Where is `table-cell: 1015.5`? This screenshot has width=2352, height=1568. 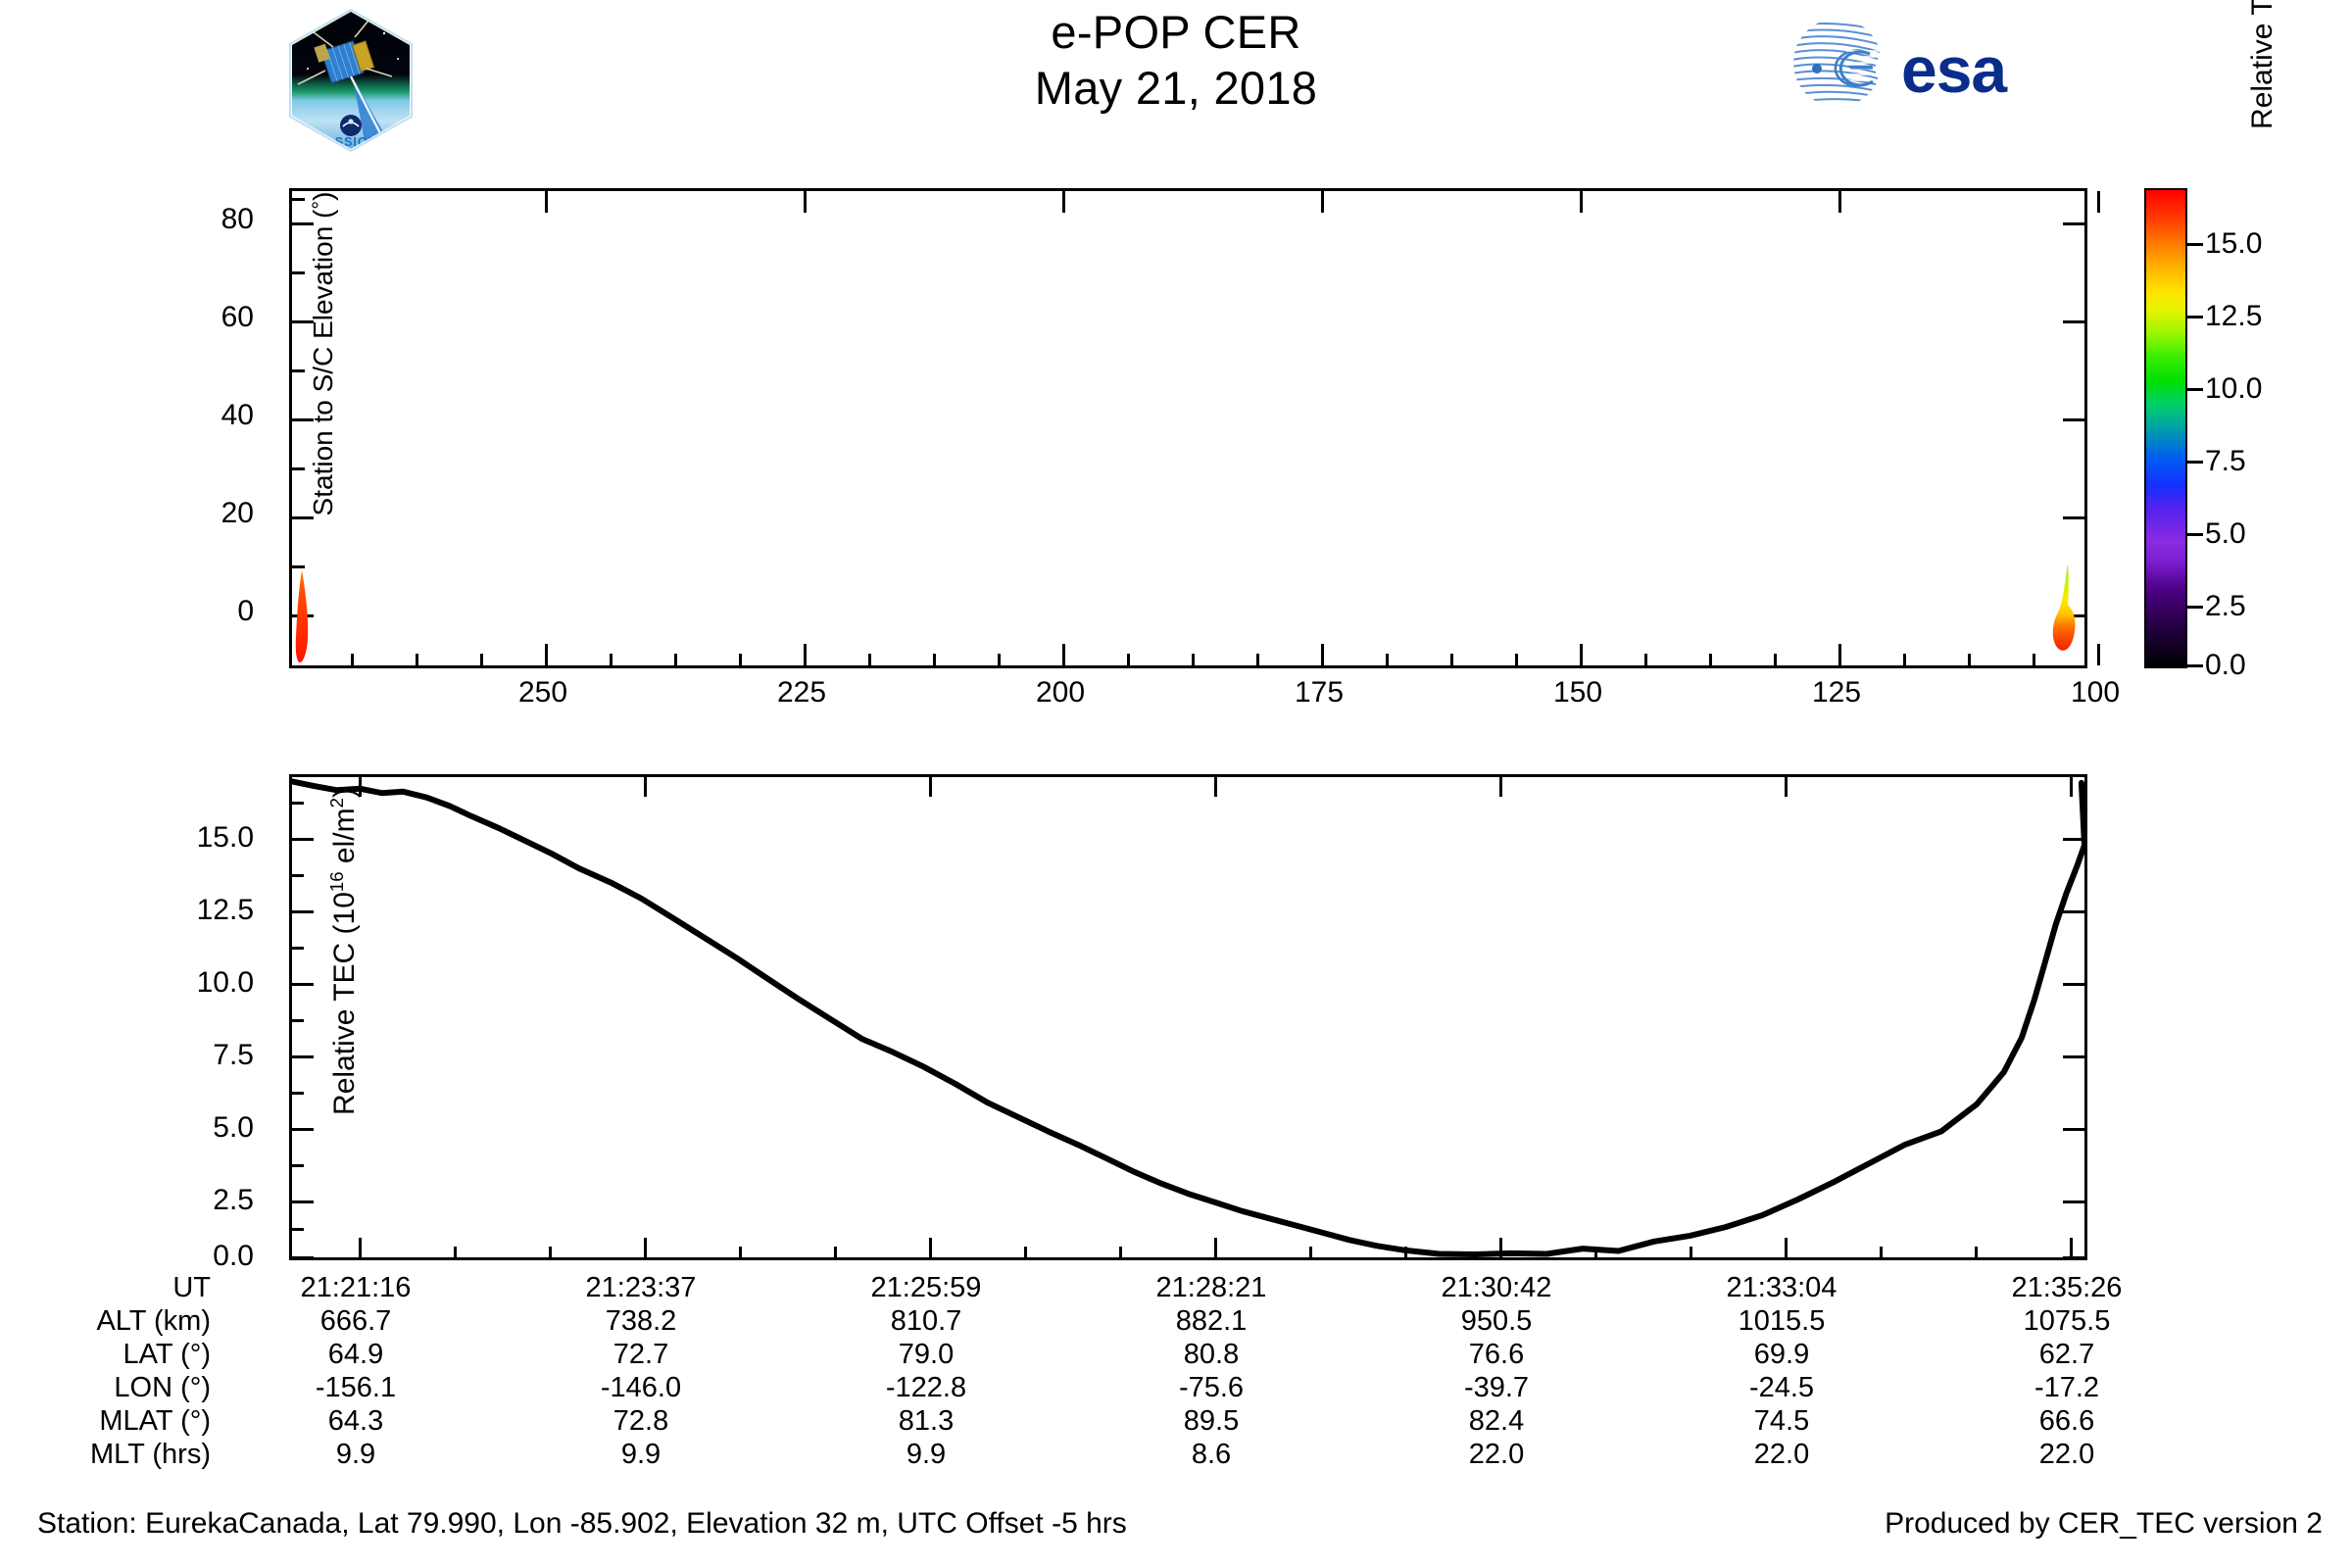
table-cell: 1015.5 is located at coordinates (1782, 1321).